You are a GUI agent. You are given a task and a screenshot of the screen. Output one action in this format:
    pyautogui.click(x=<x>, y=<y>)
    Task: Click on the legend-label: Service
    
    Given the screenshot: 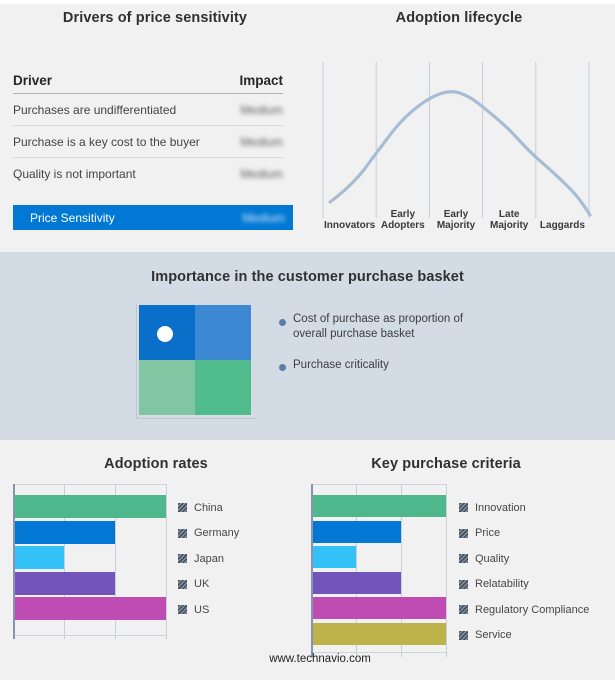 What is the action you would take?
    pyautogui.click(x=493, y=635)
    